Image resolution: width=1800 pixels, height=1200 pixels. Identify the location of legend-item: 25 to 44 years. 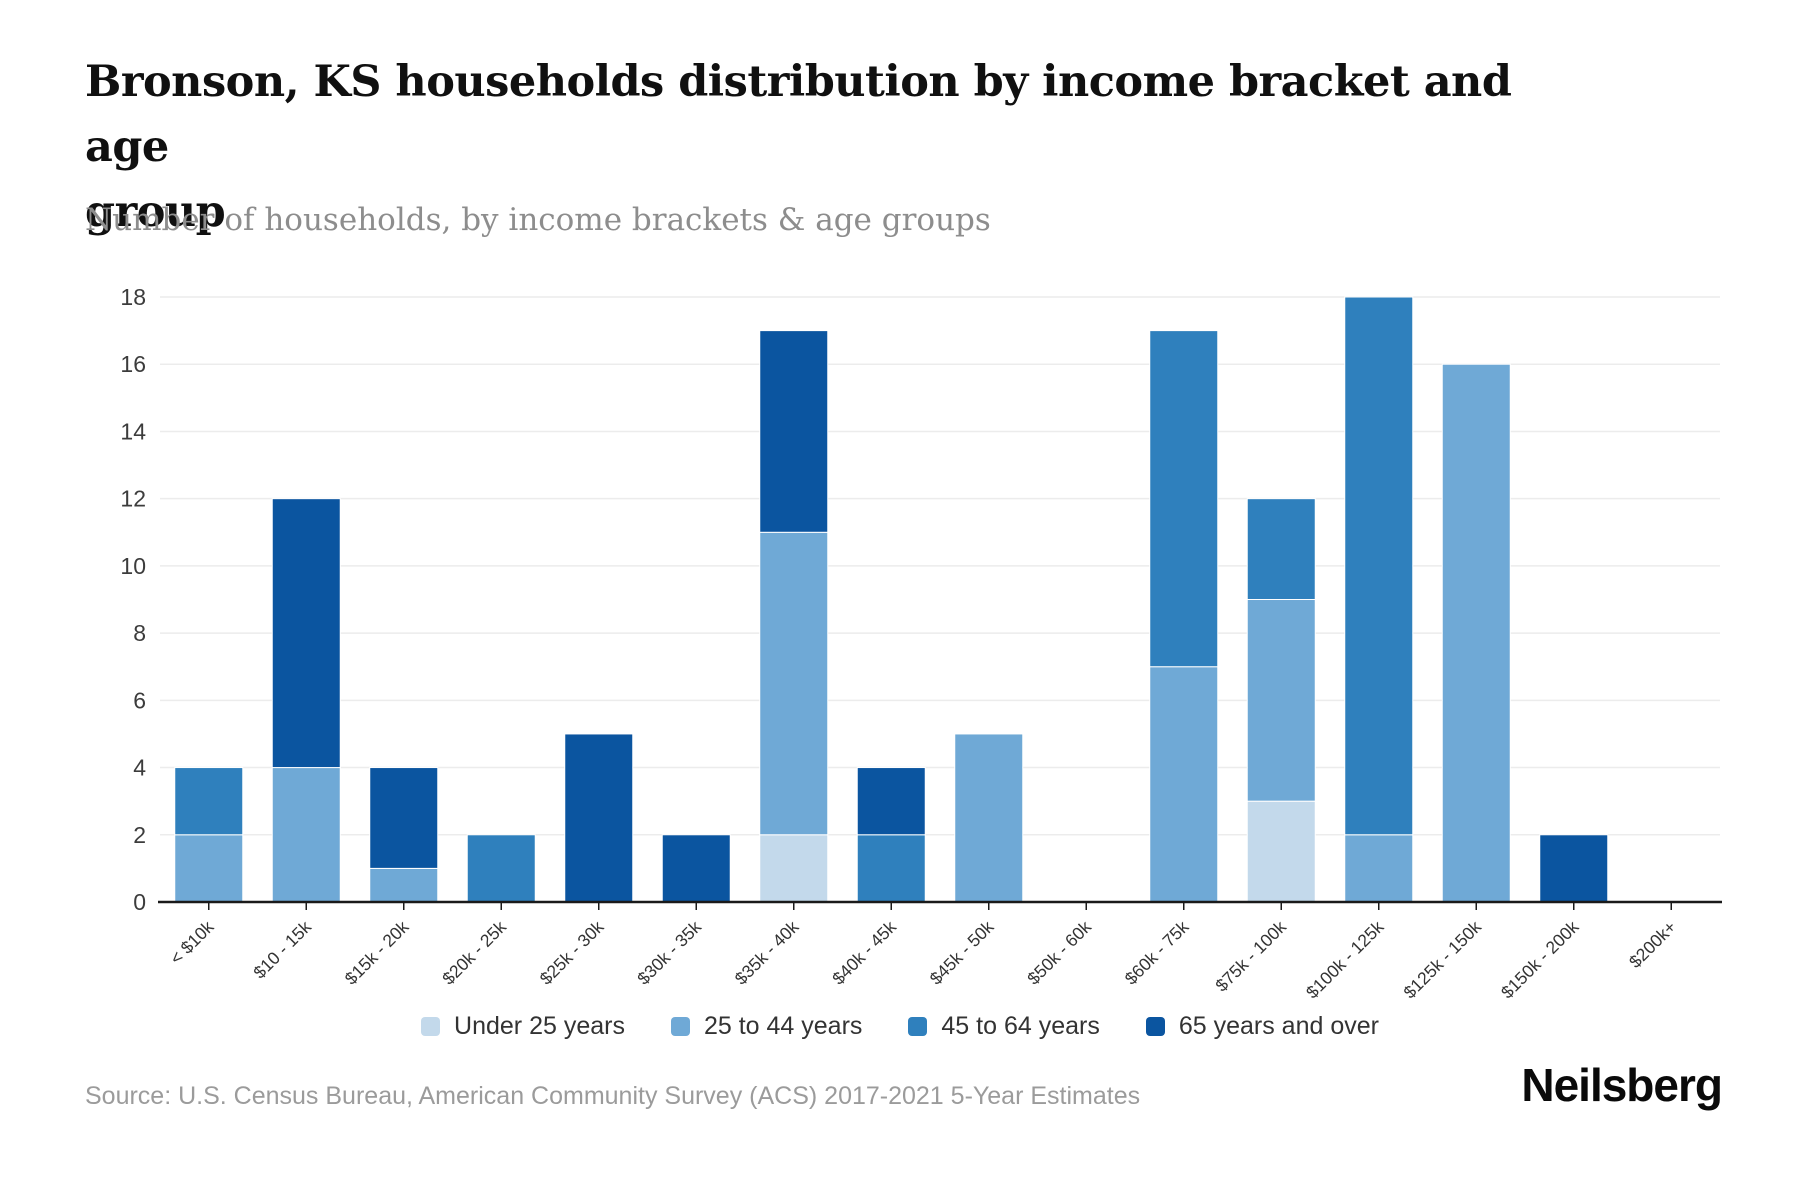
(766, 1026).